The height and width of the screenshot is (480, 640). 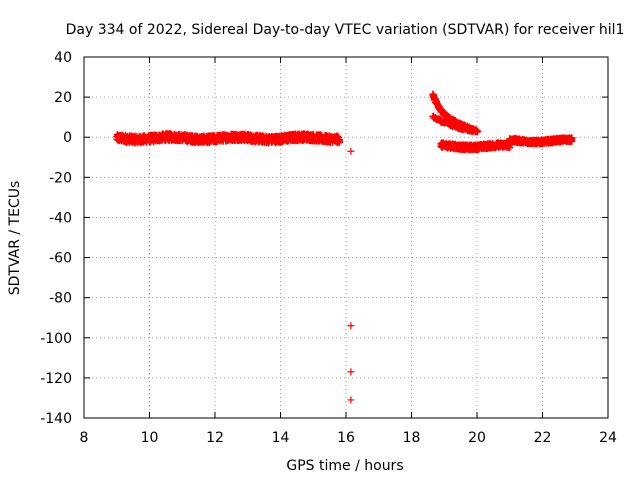 What do you see at coordinates (56, 339) in the screenshot?
I see `y-tick-label: -100` at bounding box center [56, 339].